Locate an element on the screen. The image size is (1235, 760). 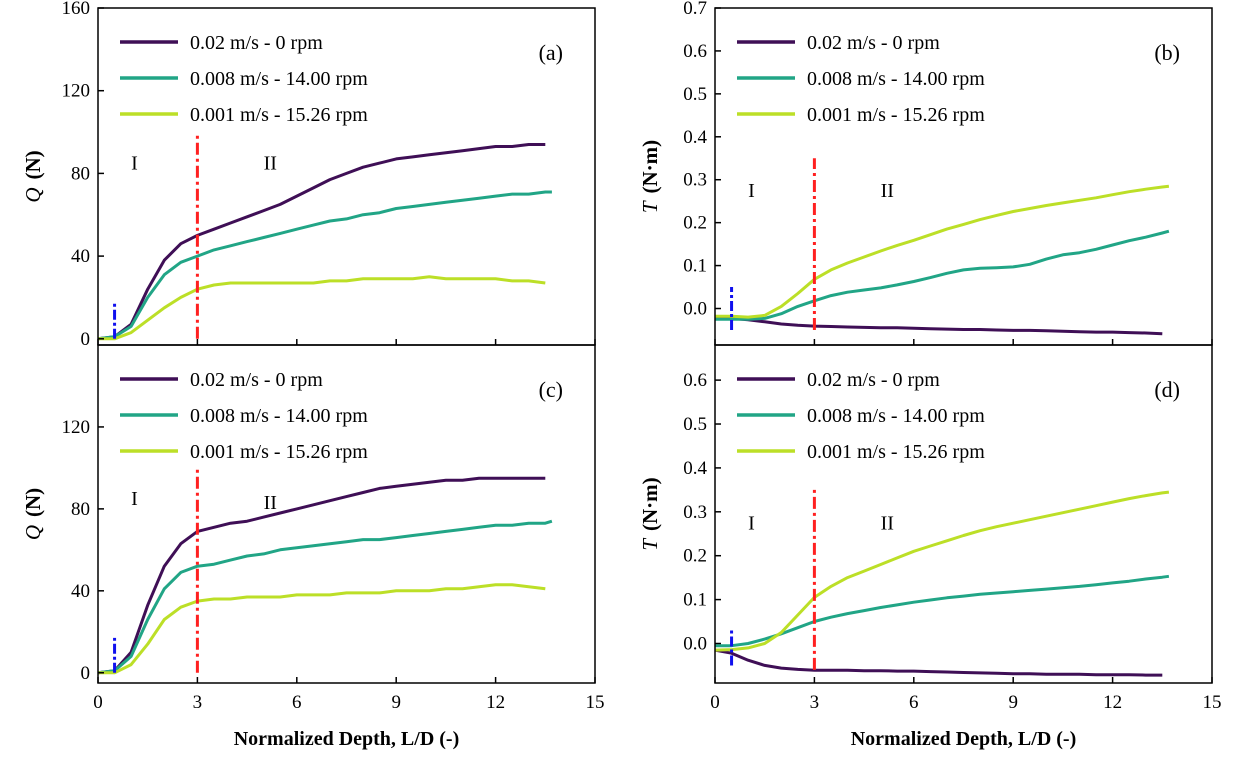
panel-tag: (c) is located at coordinates (551, 389).